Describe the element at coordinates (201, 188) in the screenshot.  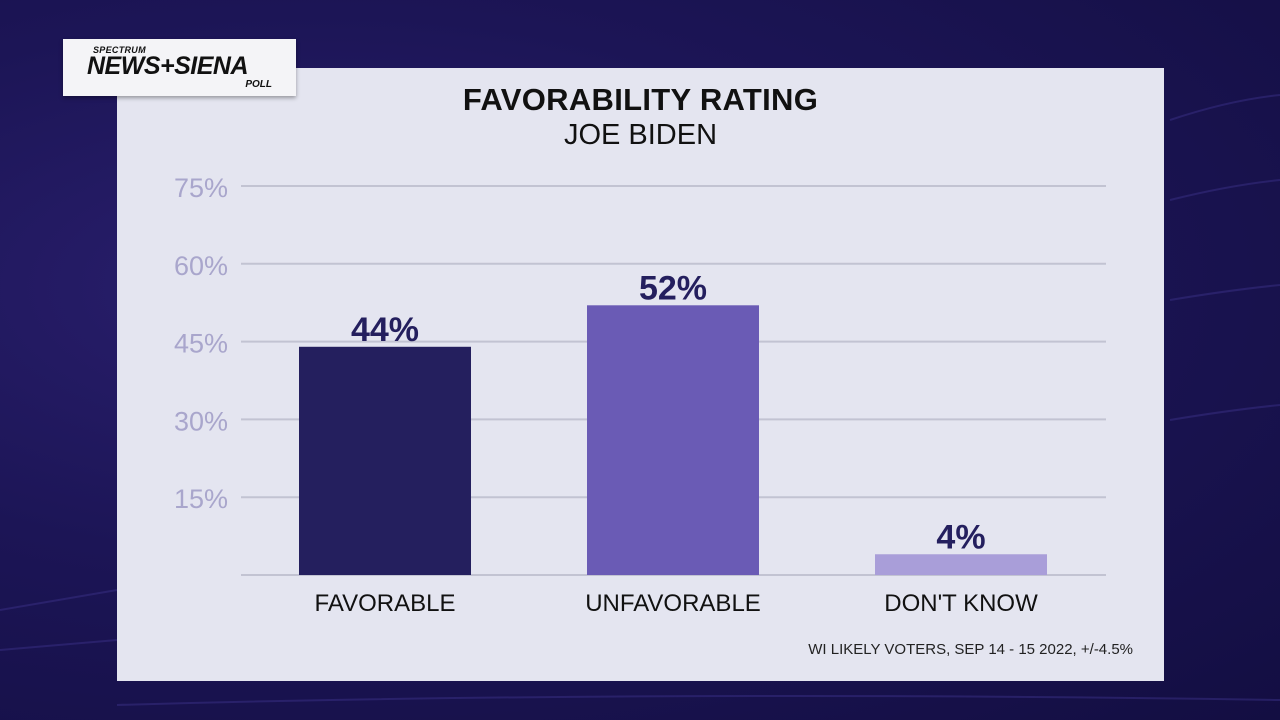
I see `y-tick-label: 75%` at that location.